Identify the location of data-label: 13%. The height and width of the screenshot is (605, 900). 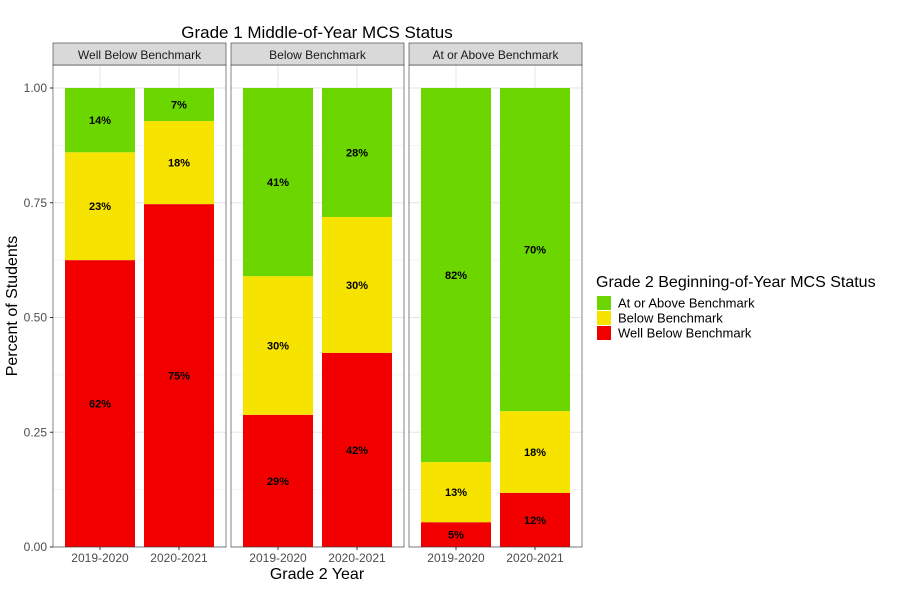
(456, 493).